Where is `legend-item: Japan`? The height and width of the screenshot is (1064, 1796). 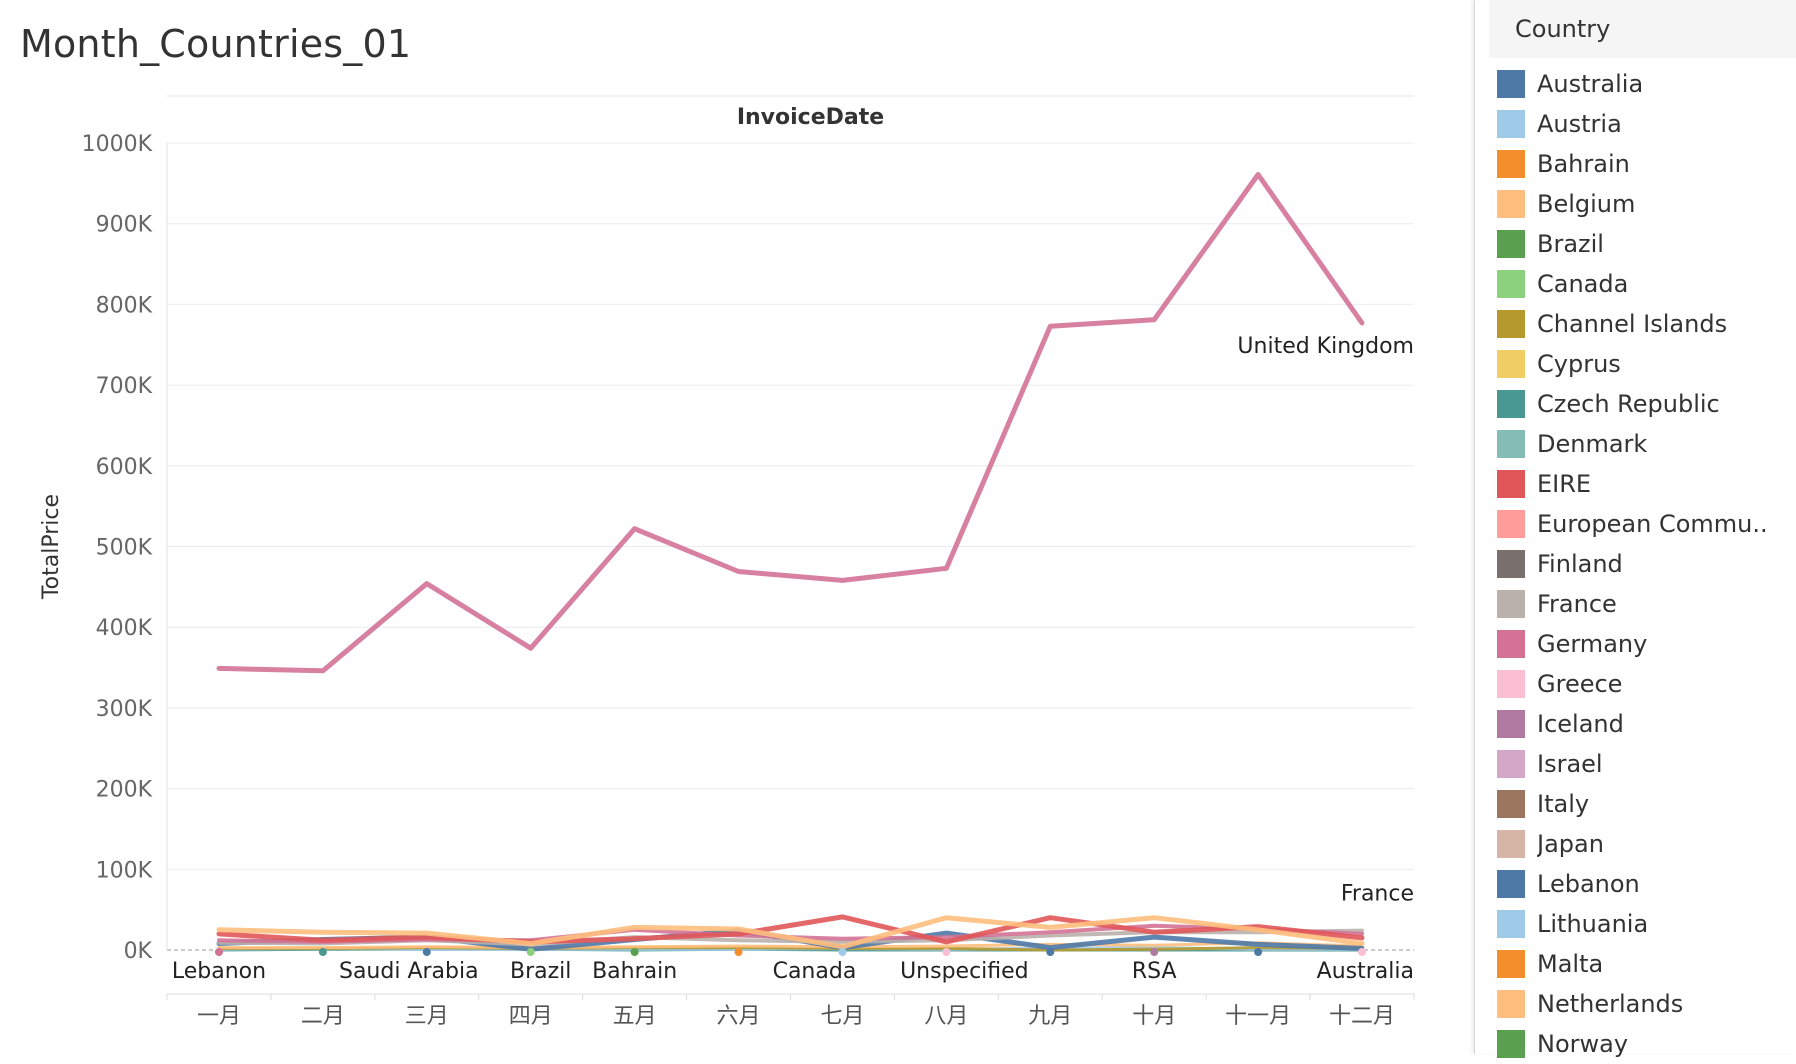 legend-item: Japan is located at coordinates (1646, 844).